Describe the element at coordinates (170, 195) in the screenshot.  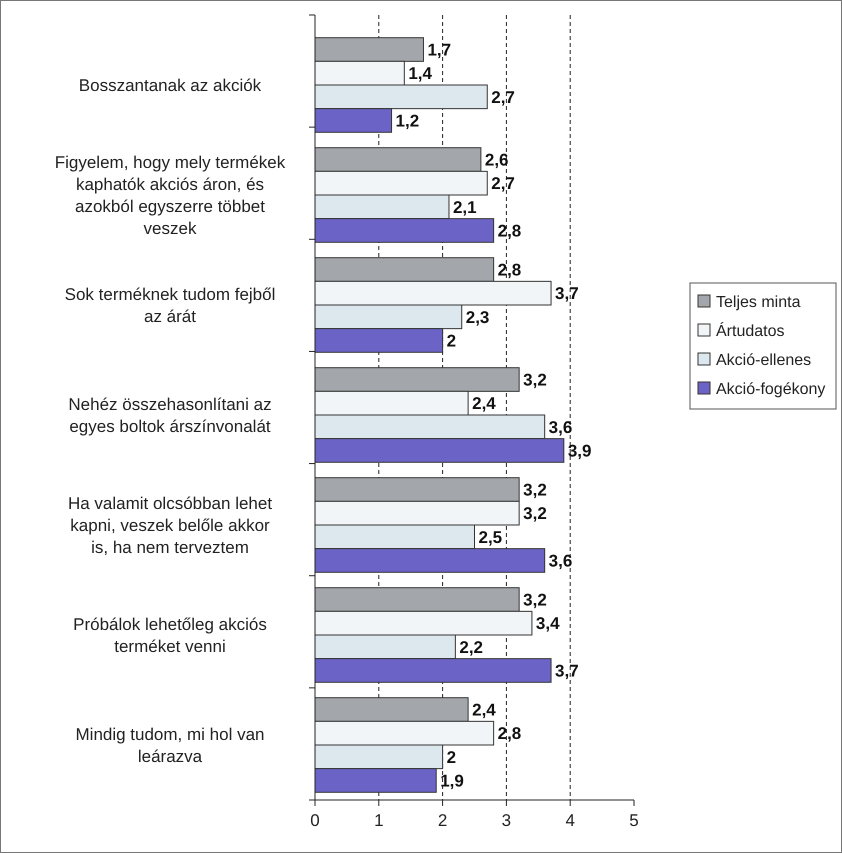
I see `y-tick-label: Figyelem, hogy mely termékek kaphatók akciós áron, és azokból egyszerre többet veszek` at that location.